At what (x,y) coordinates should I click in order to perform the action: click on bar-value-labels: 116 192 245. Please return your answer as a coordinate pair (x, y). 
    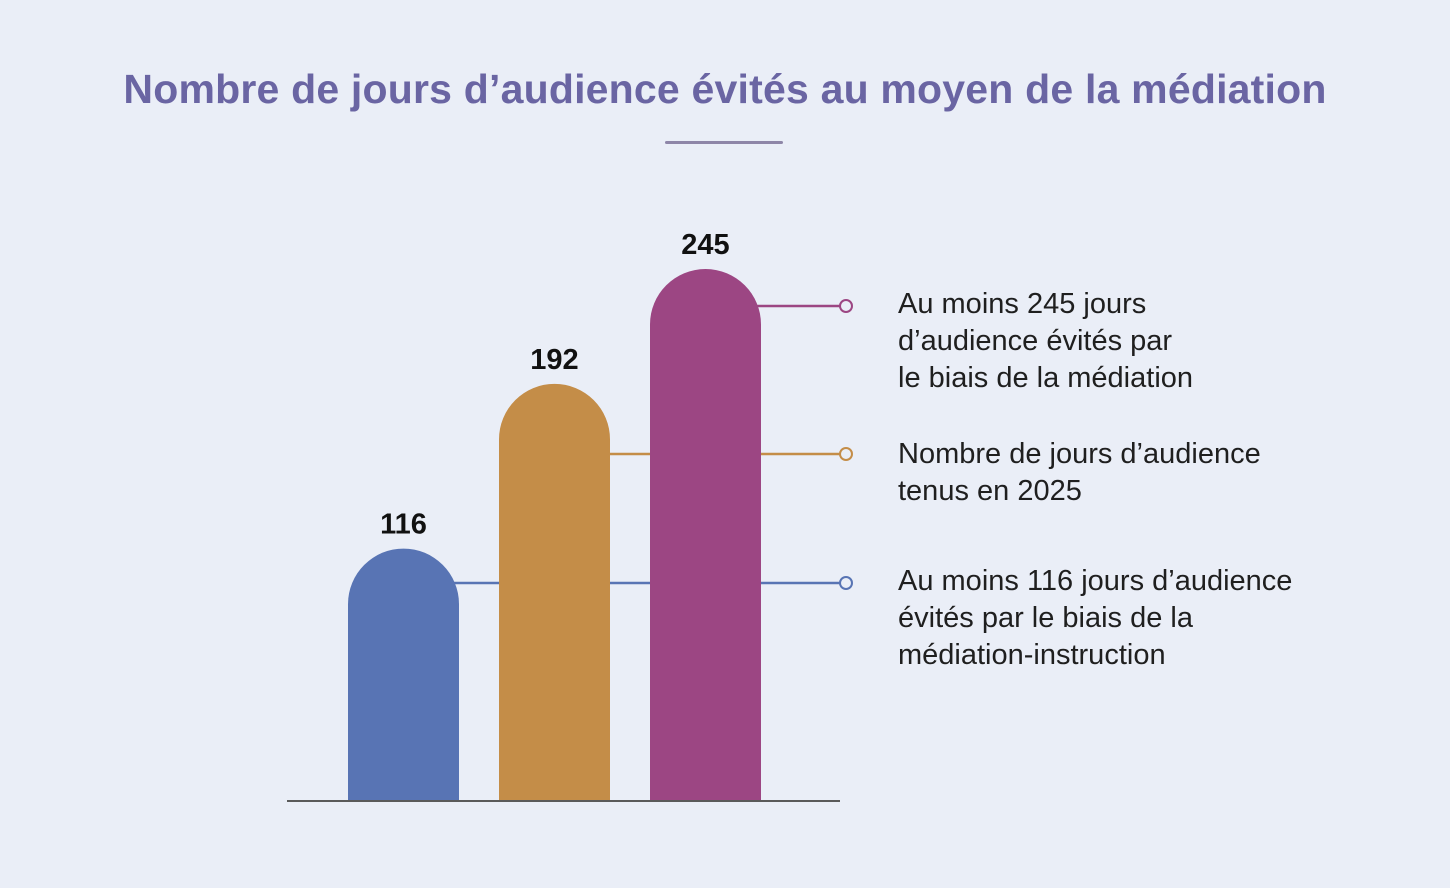
    Looking at the image, I should click on (555, 385).